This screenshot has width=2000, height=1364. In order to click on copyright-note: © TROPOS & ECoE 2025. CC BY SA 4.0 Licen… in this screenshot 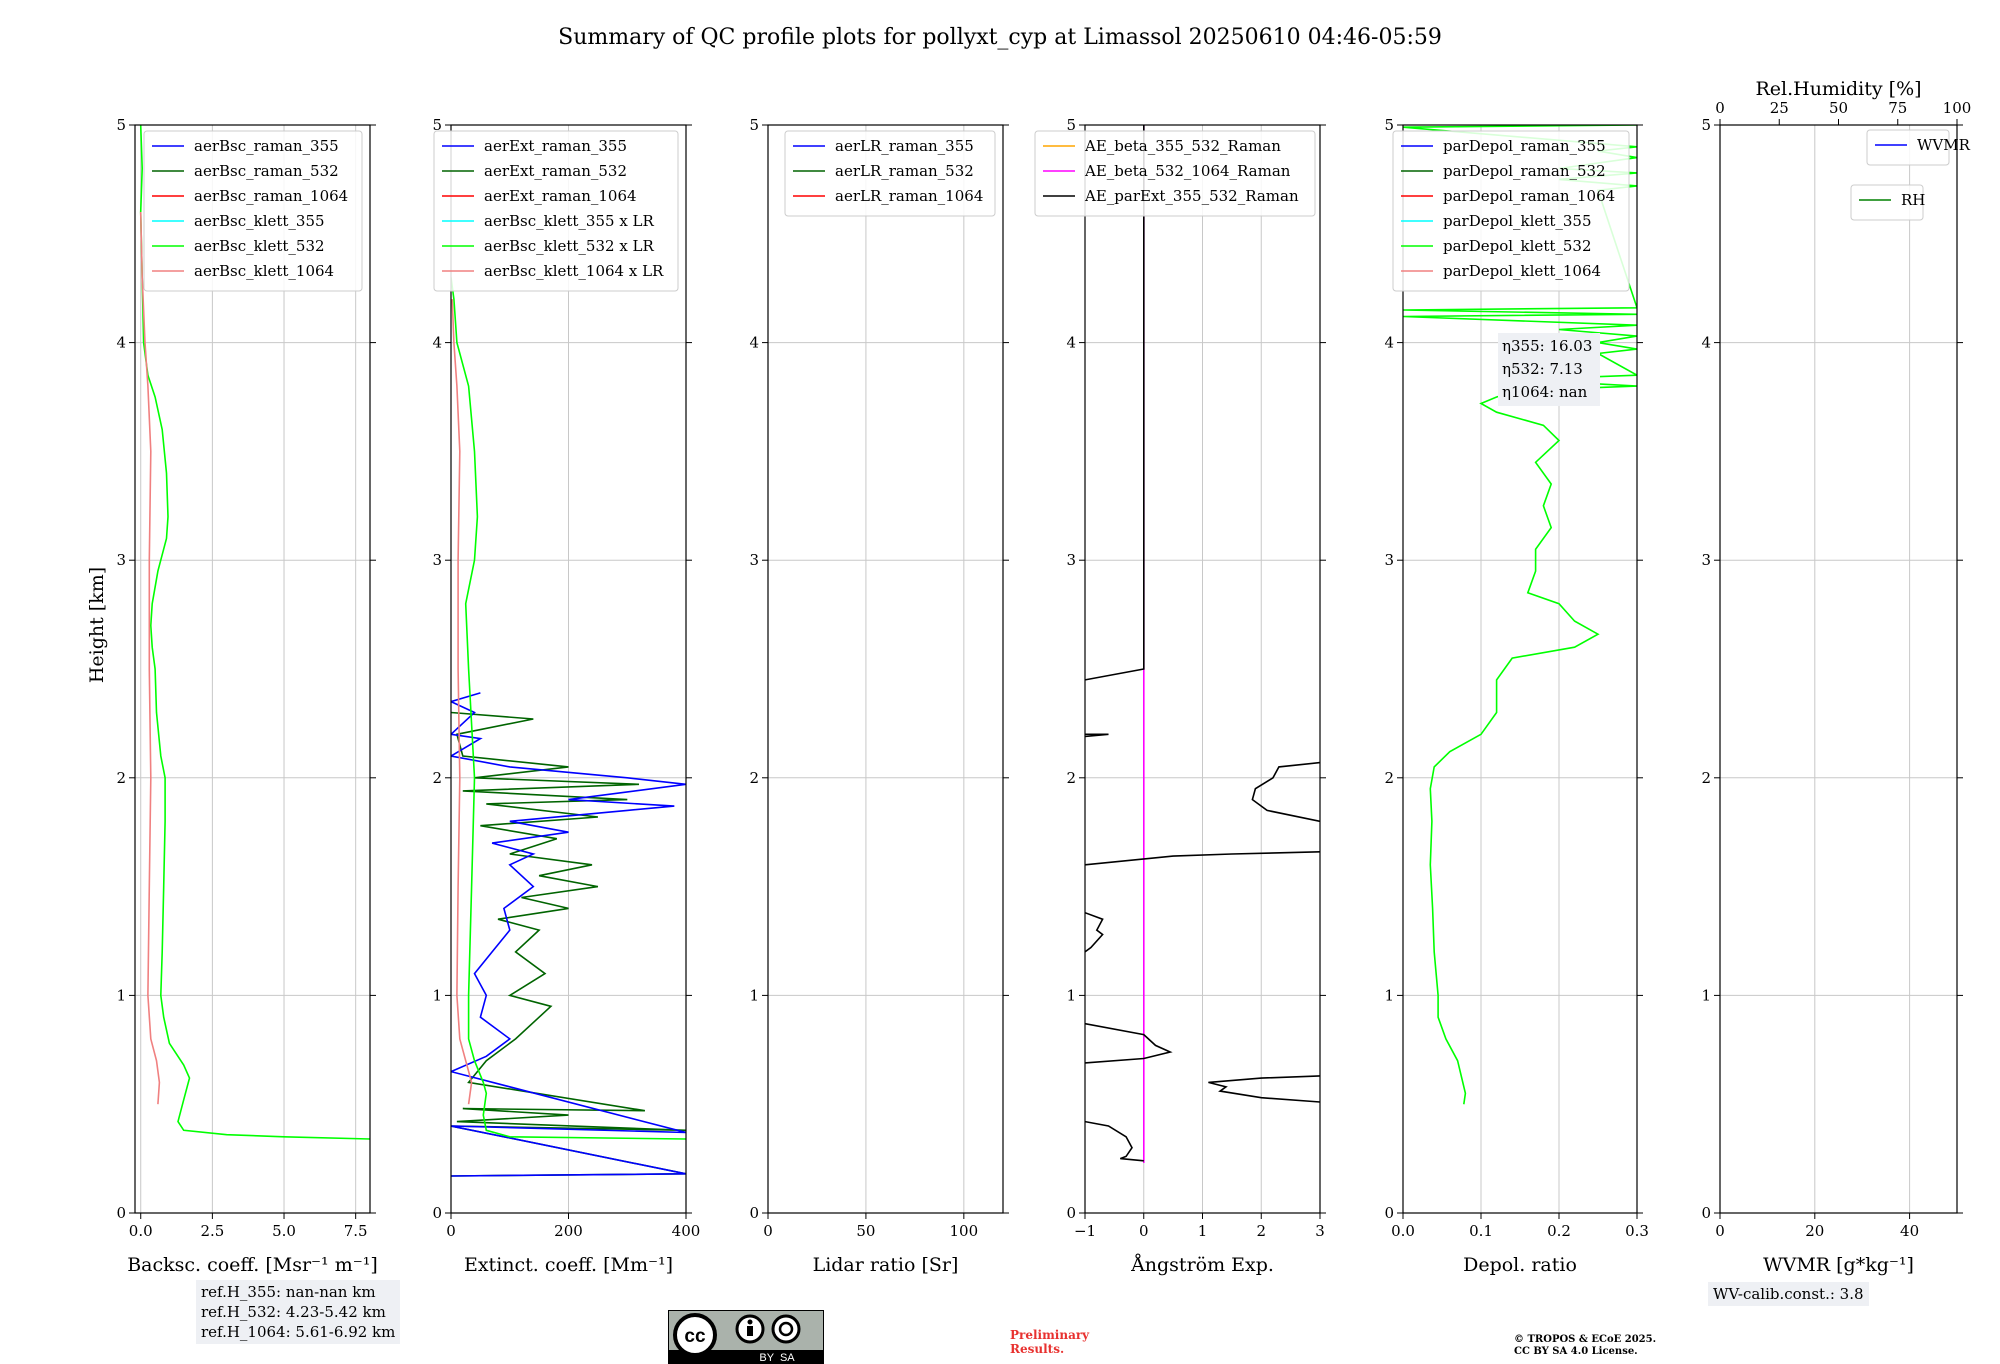, I will do `click(1585, 1346)`.